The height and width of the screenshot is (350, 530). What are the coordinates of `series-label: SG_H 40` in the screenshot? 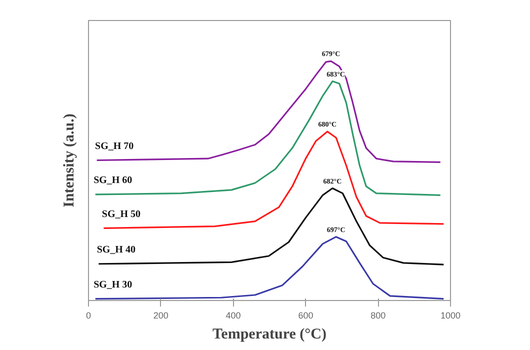 It's located at (116, 250).